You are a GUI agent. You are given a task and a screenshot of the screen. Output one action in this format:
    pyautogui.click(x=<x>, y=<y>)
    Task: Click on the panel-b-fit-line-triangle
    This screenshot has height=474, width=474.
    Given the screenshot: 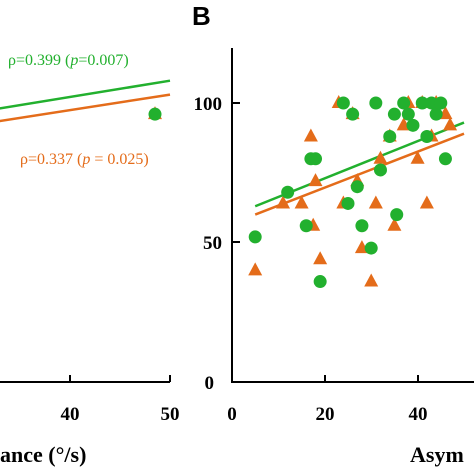 What is the action you would take?
    pyautogui.click(x=359, y=174)
    